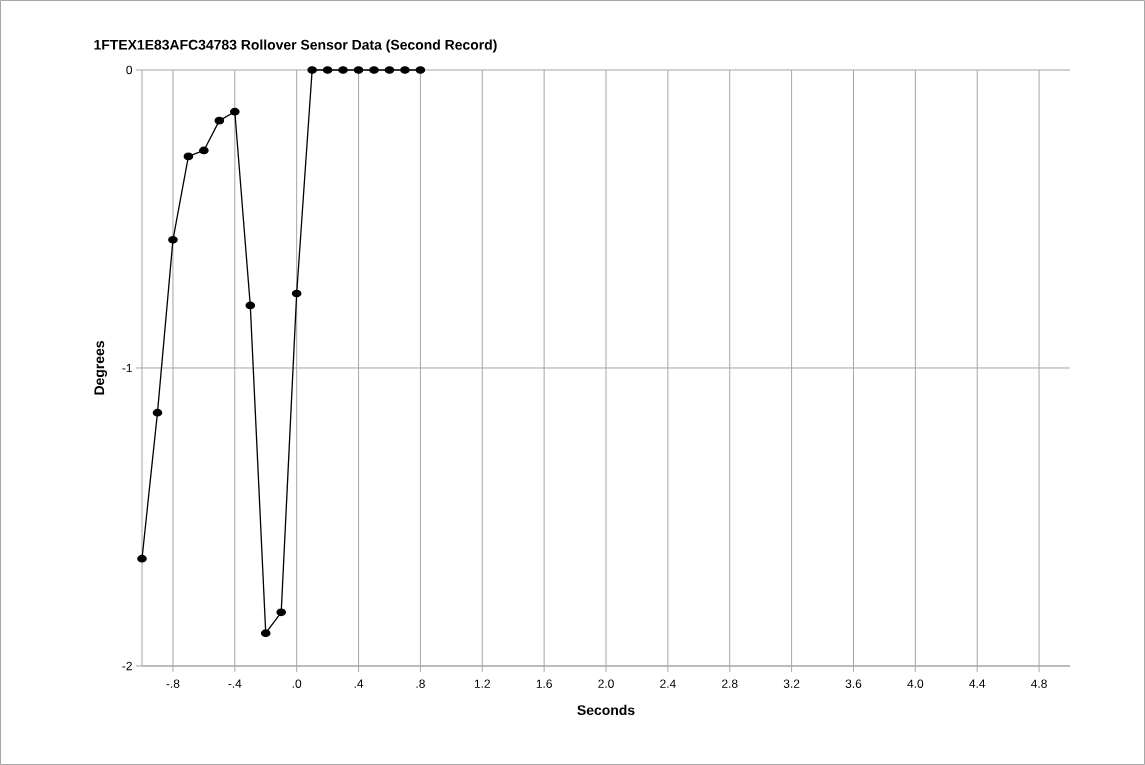 The height and width of the screenshot is (765, 1145). Describe the element at coordinates (297, 683) in the screenshot. I see `x-tick-label: .0` at that location.